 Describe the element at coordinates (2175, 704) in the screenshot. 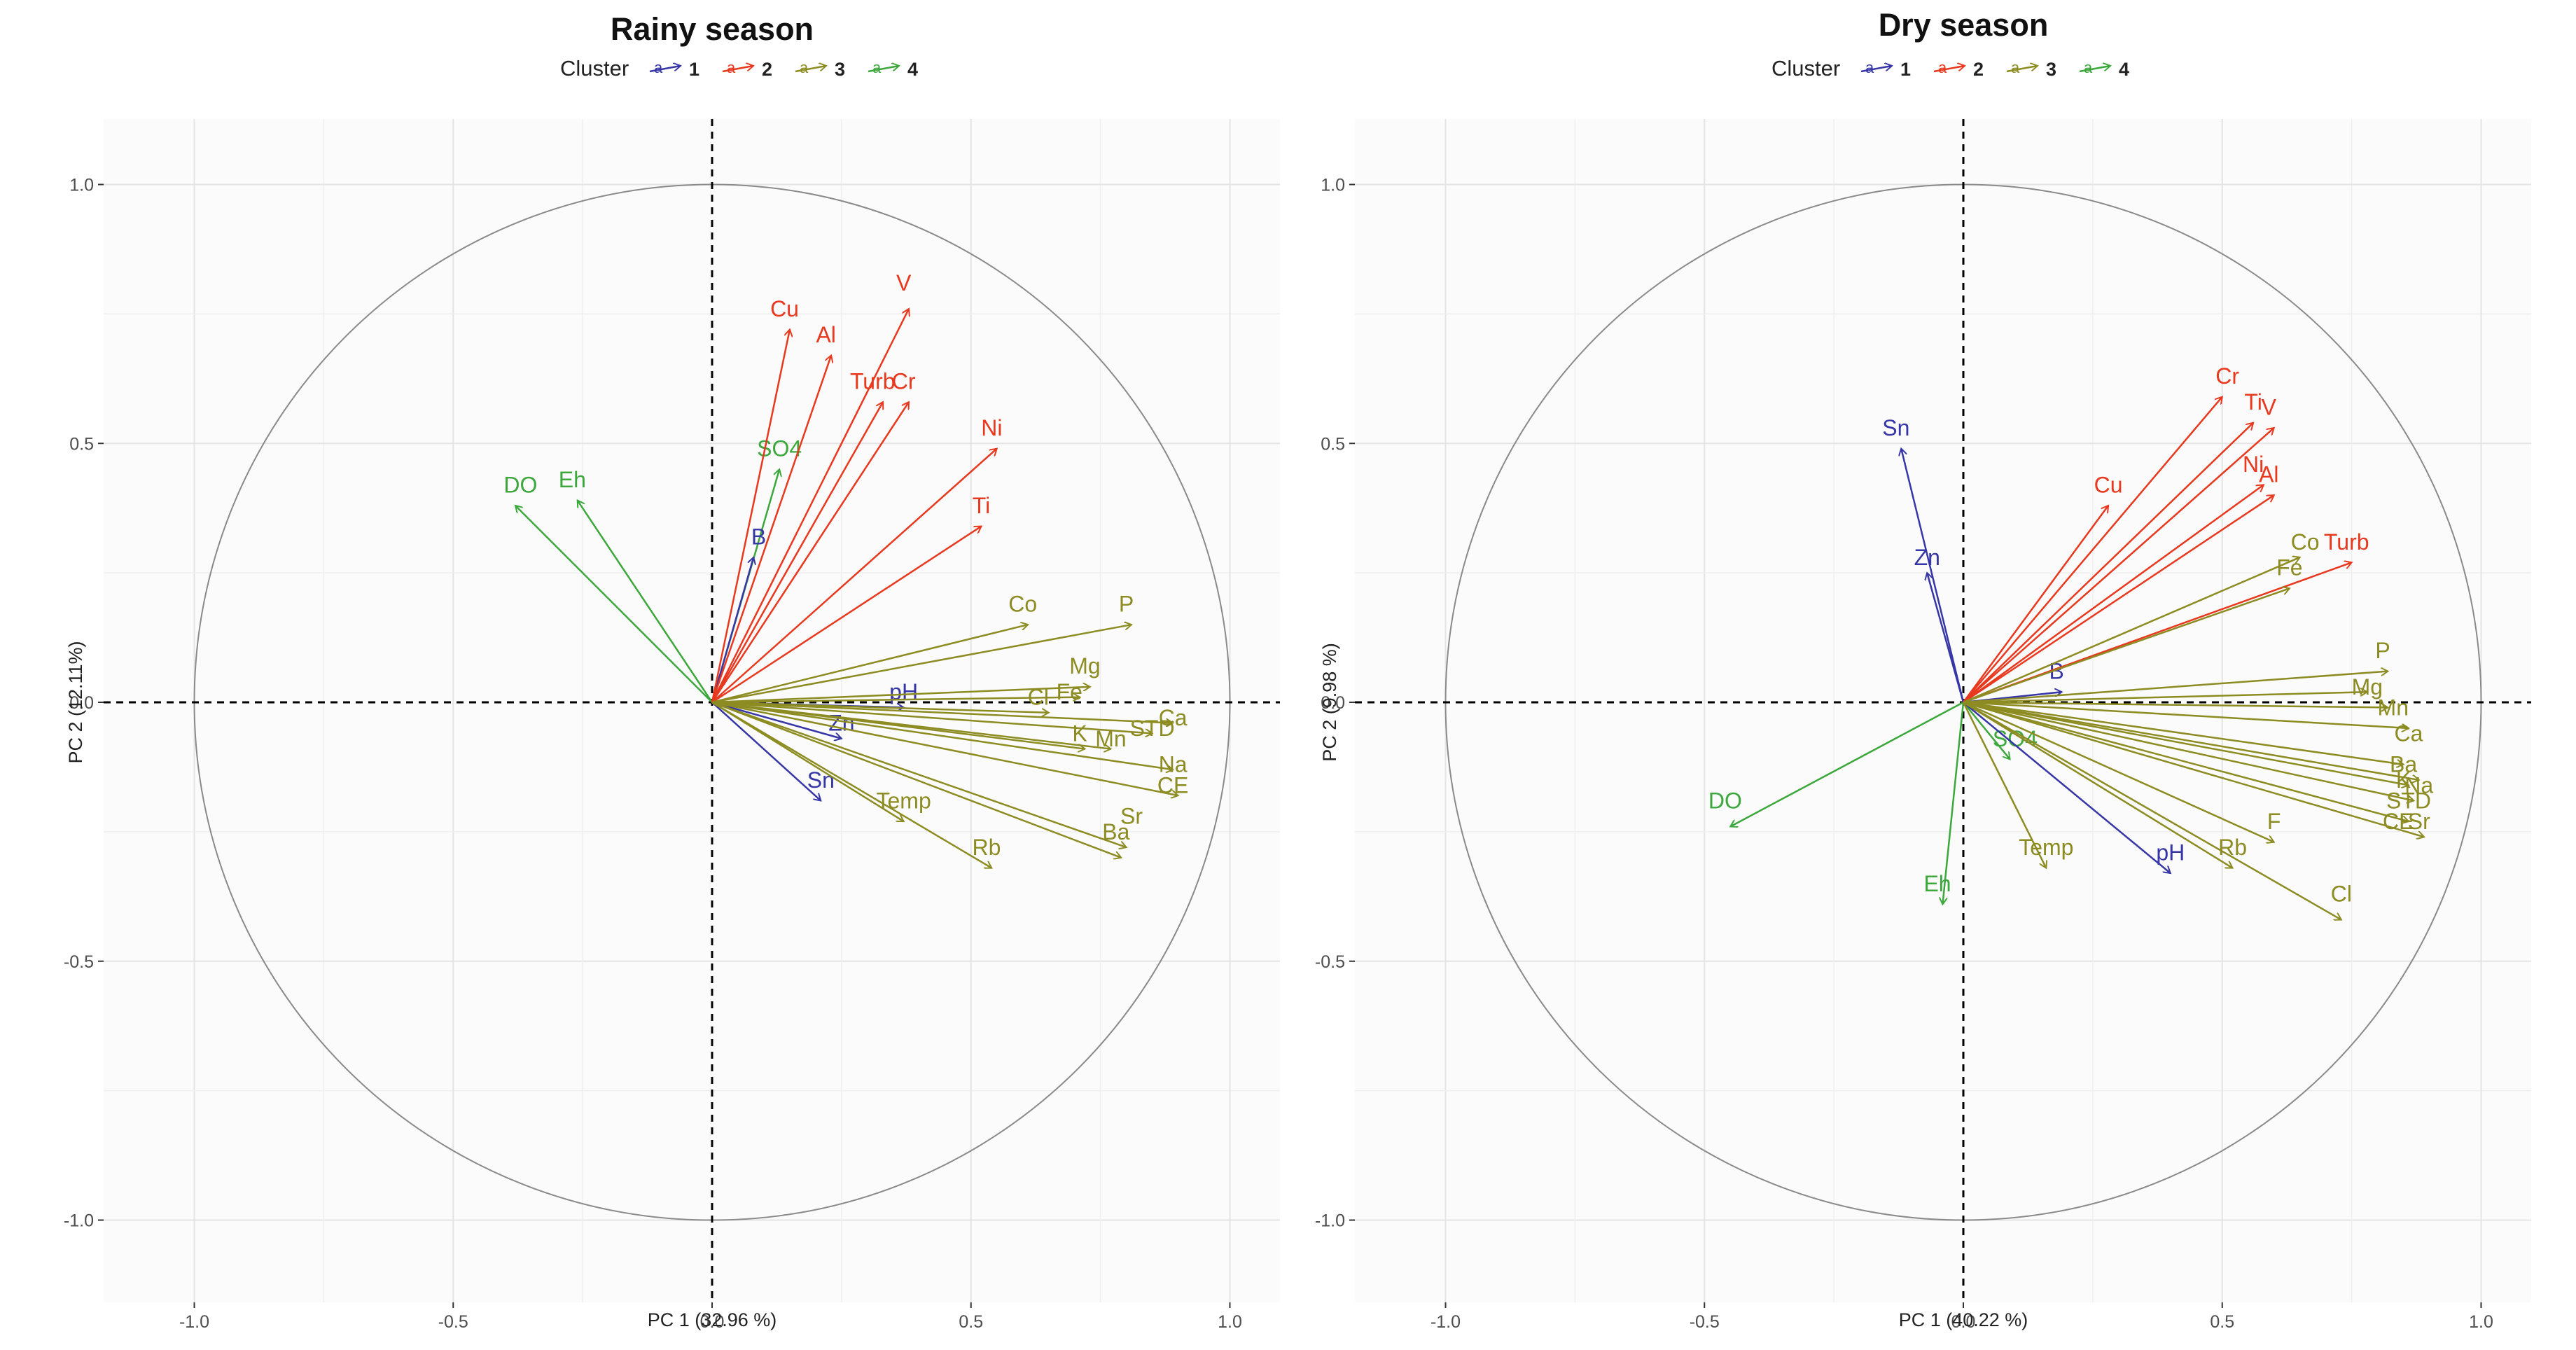

I see `loading-arrow-mn` at that location.